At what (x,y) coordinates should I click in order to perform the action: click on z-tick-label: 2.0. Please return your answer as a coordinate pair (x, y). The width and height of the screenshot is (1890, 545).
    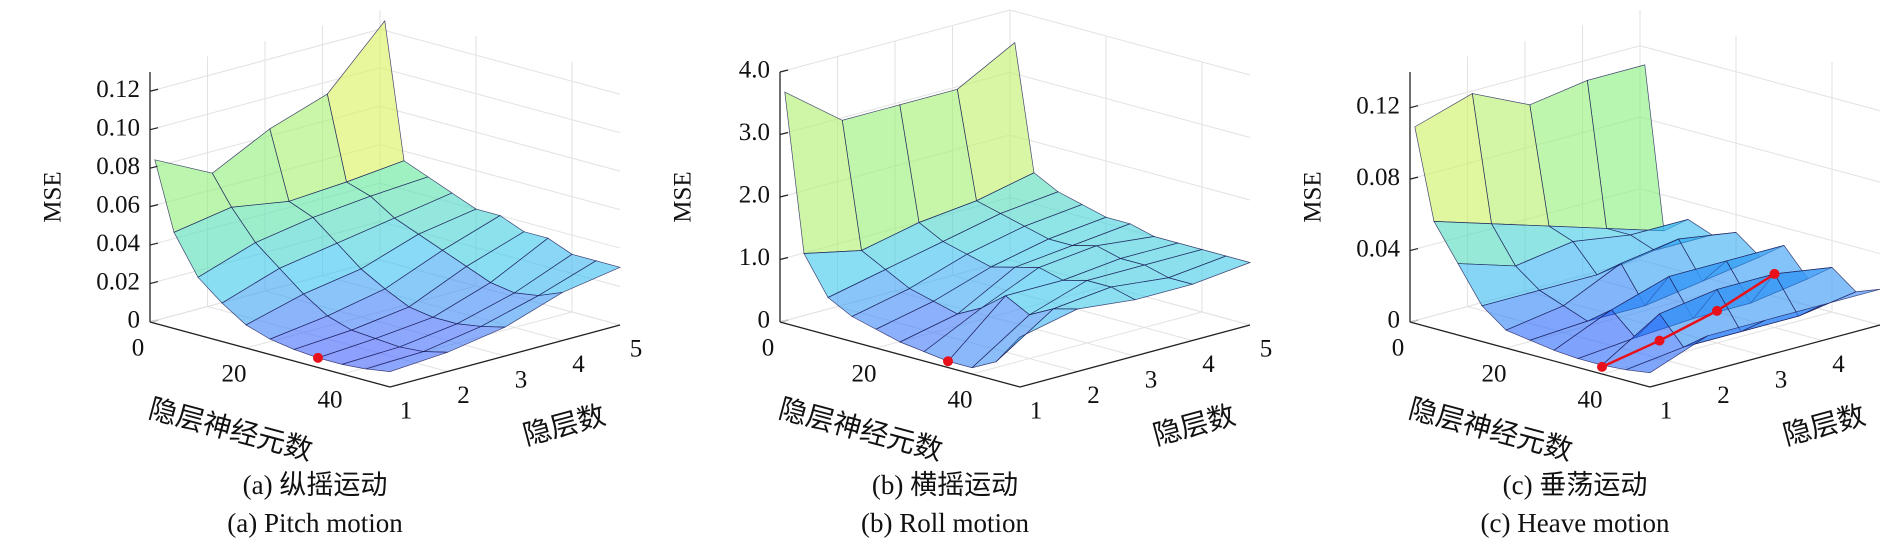
    Looking at the image, I should click on (754, 195).